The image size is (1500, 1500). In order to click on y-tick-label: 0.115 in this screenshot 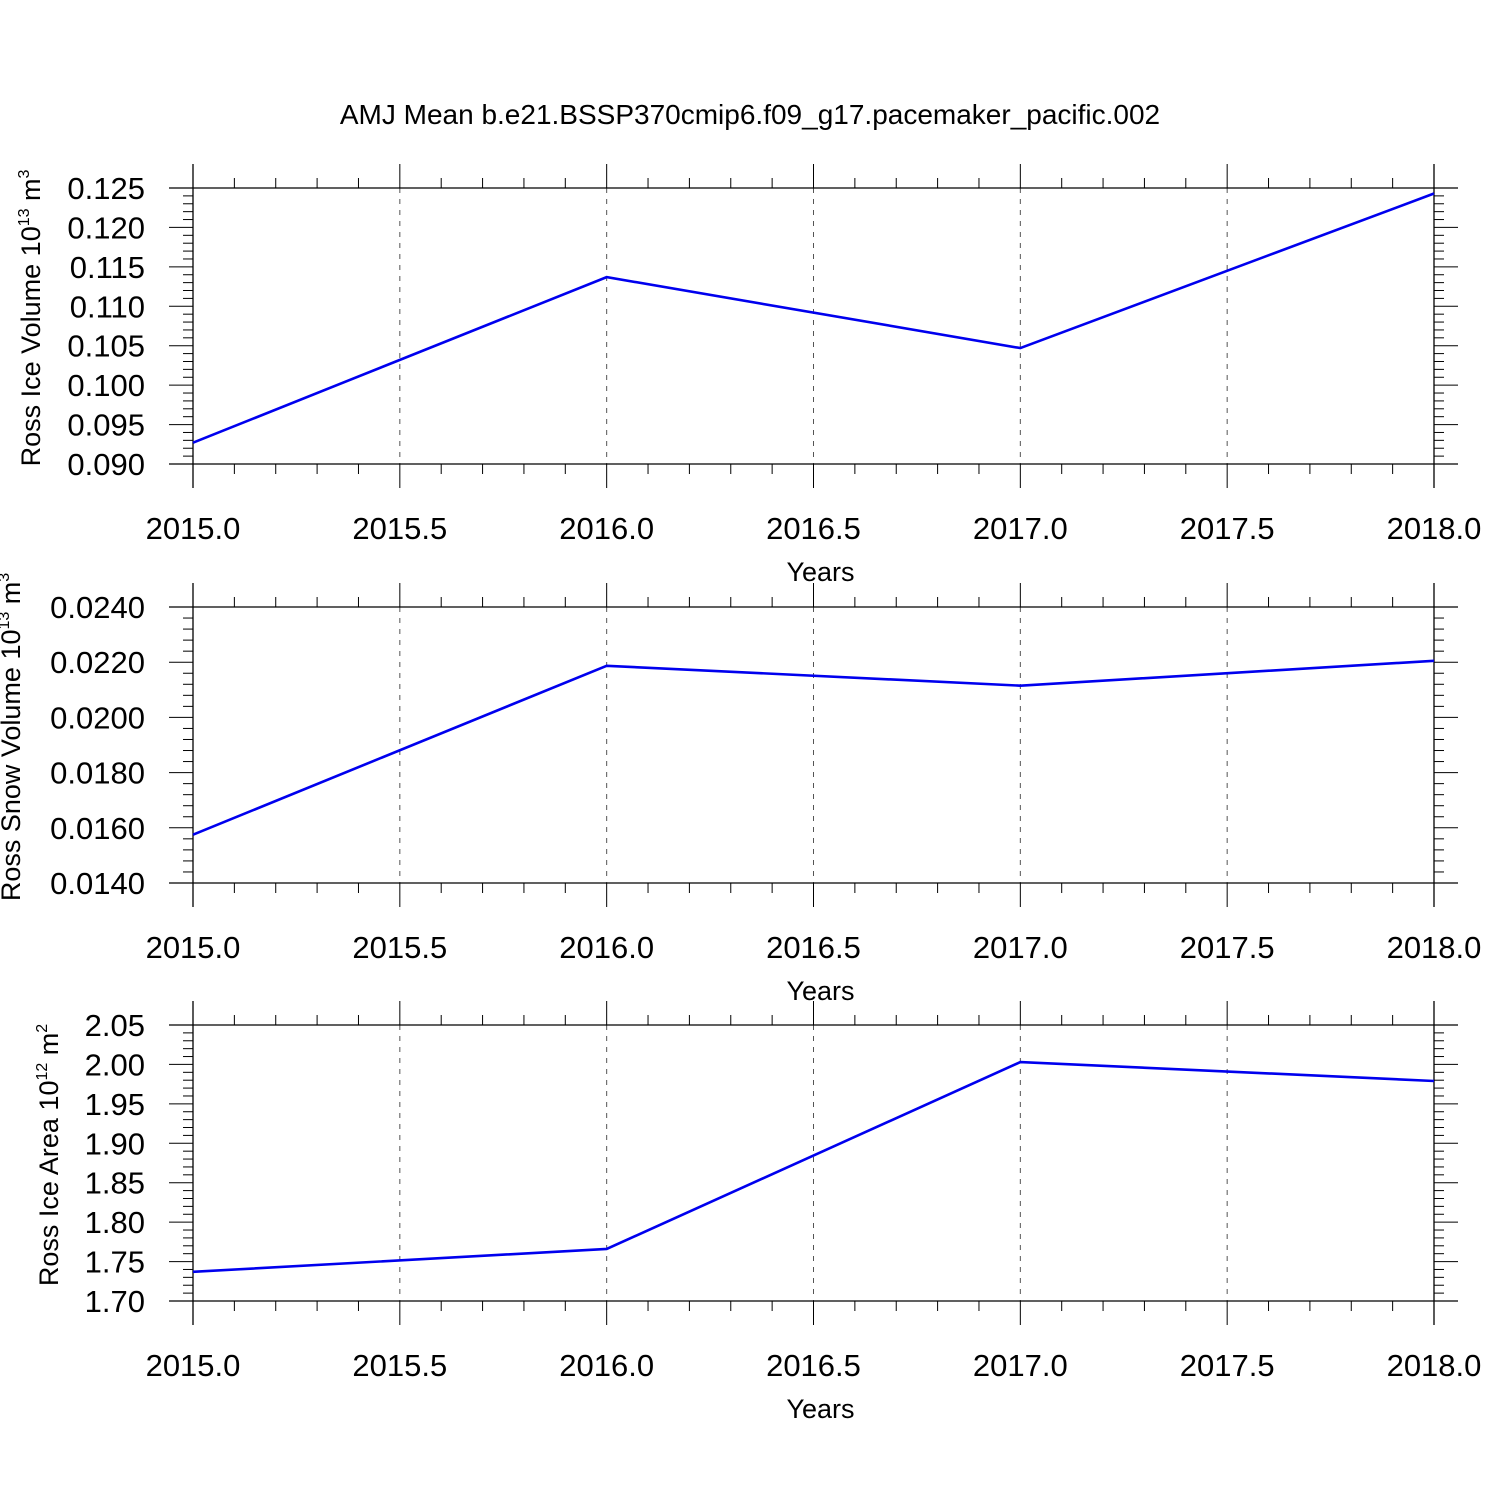, I will do `click(107, 267)`.